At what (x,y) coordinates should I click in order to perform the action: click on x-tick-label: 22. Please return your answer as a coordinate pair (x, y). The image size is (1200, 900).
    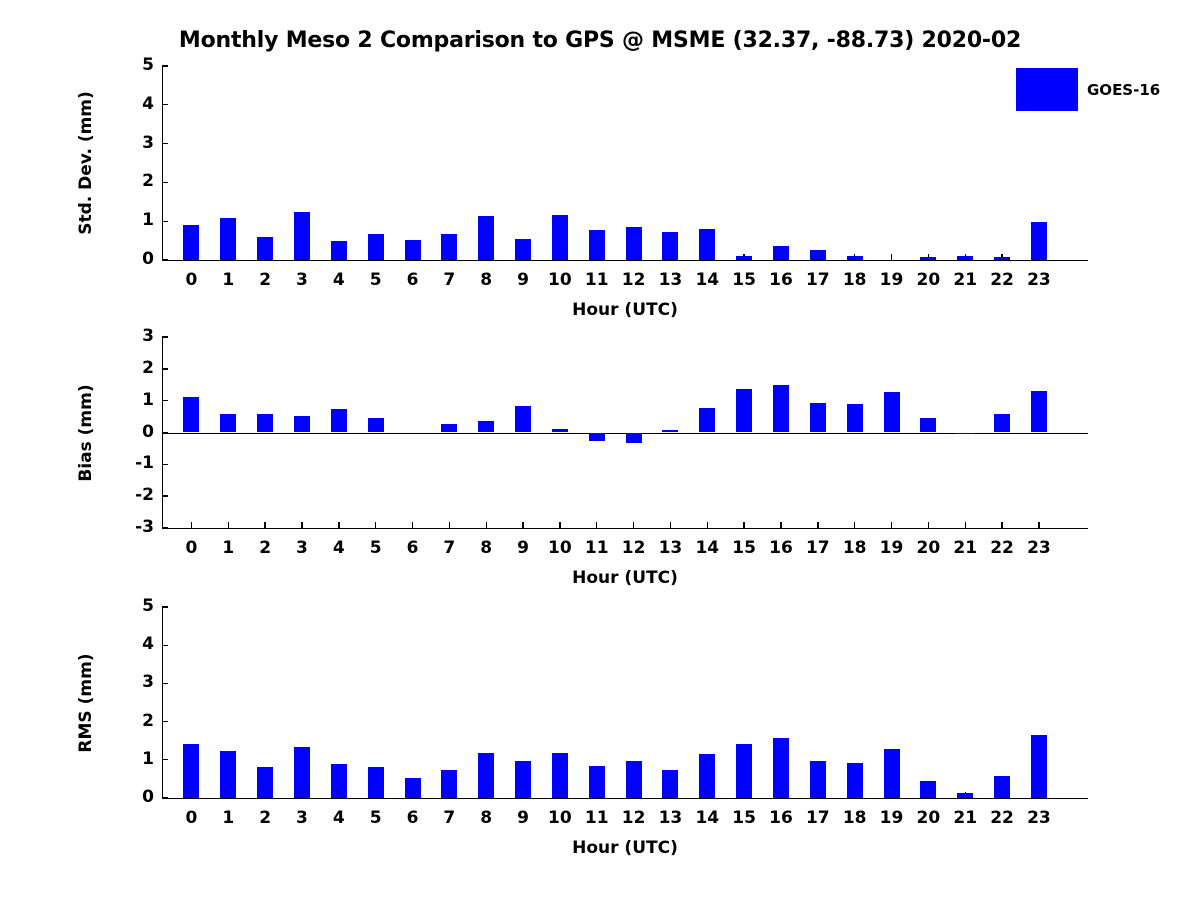
    Looking at the image, I should click on (1002, 280).